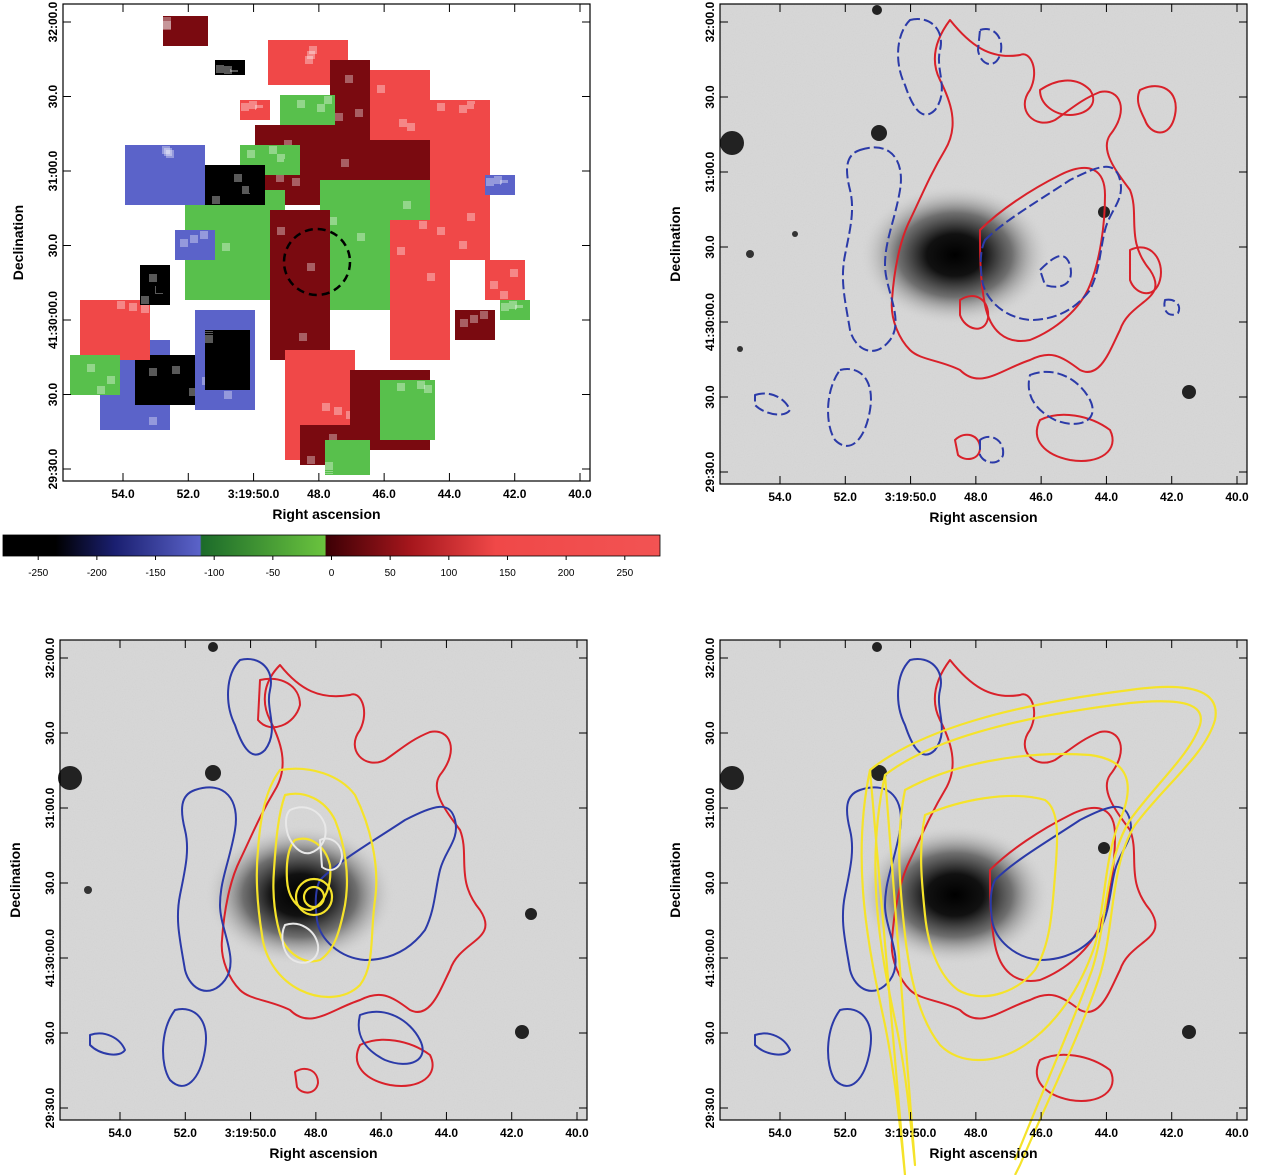  What do you see at coordinates (97, 573) in the screenshot?
I see `colorbar-tick-label: -200` at bounding box center [97, 573].